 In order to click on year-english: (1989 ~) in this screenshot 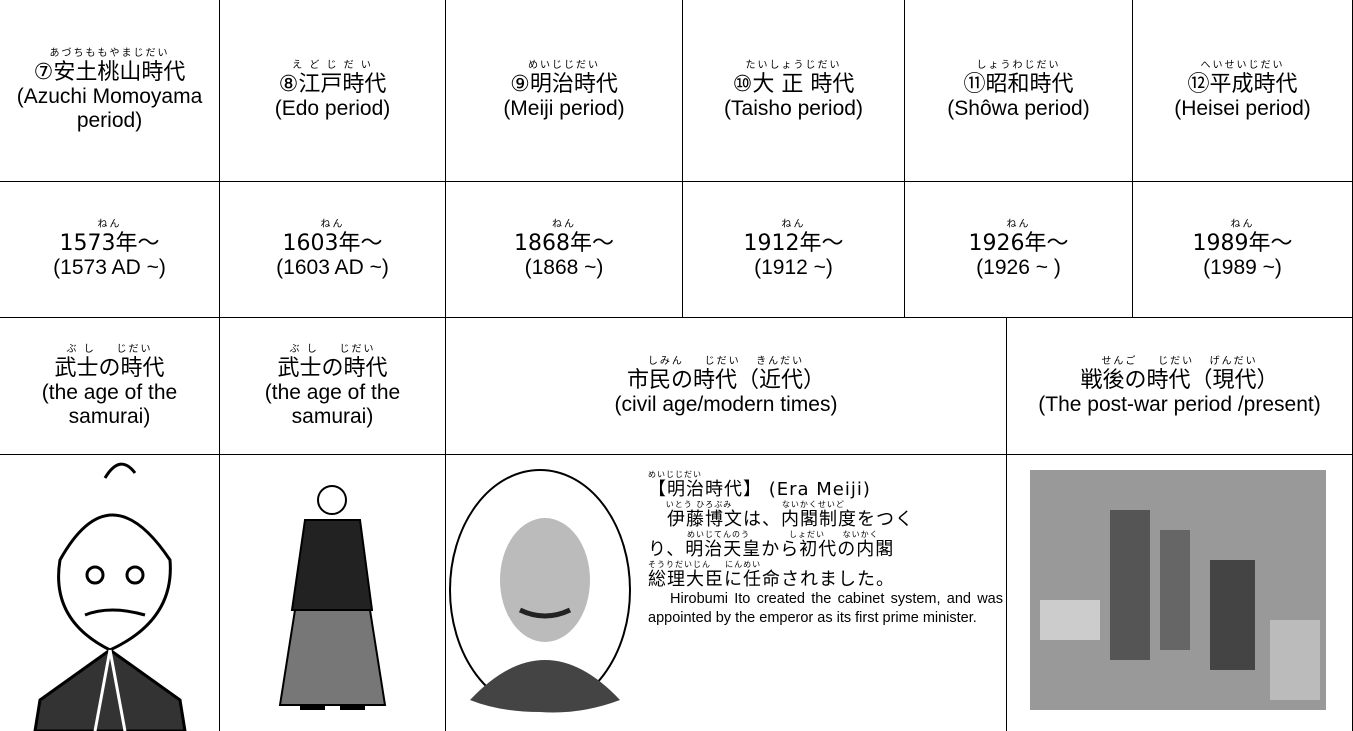, I will do `click(1242, 267)`.